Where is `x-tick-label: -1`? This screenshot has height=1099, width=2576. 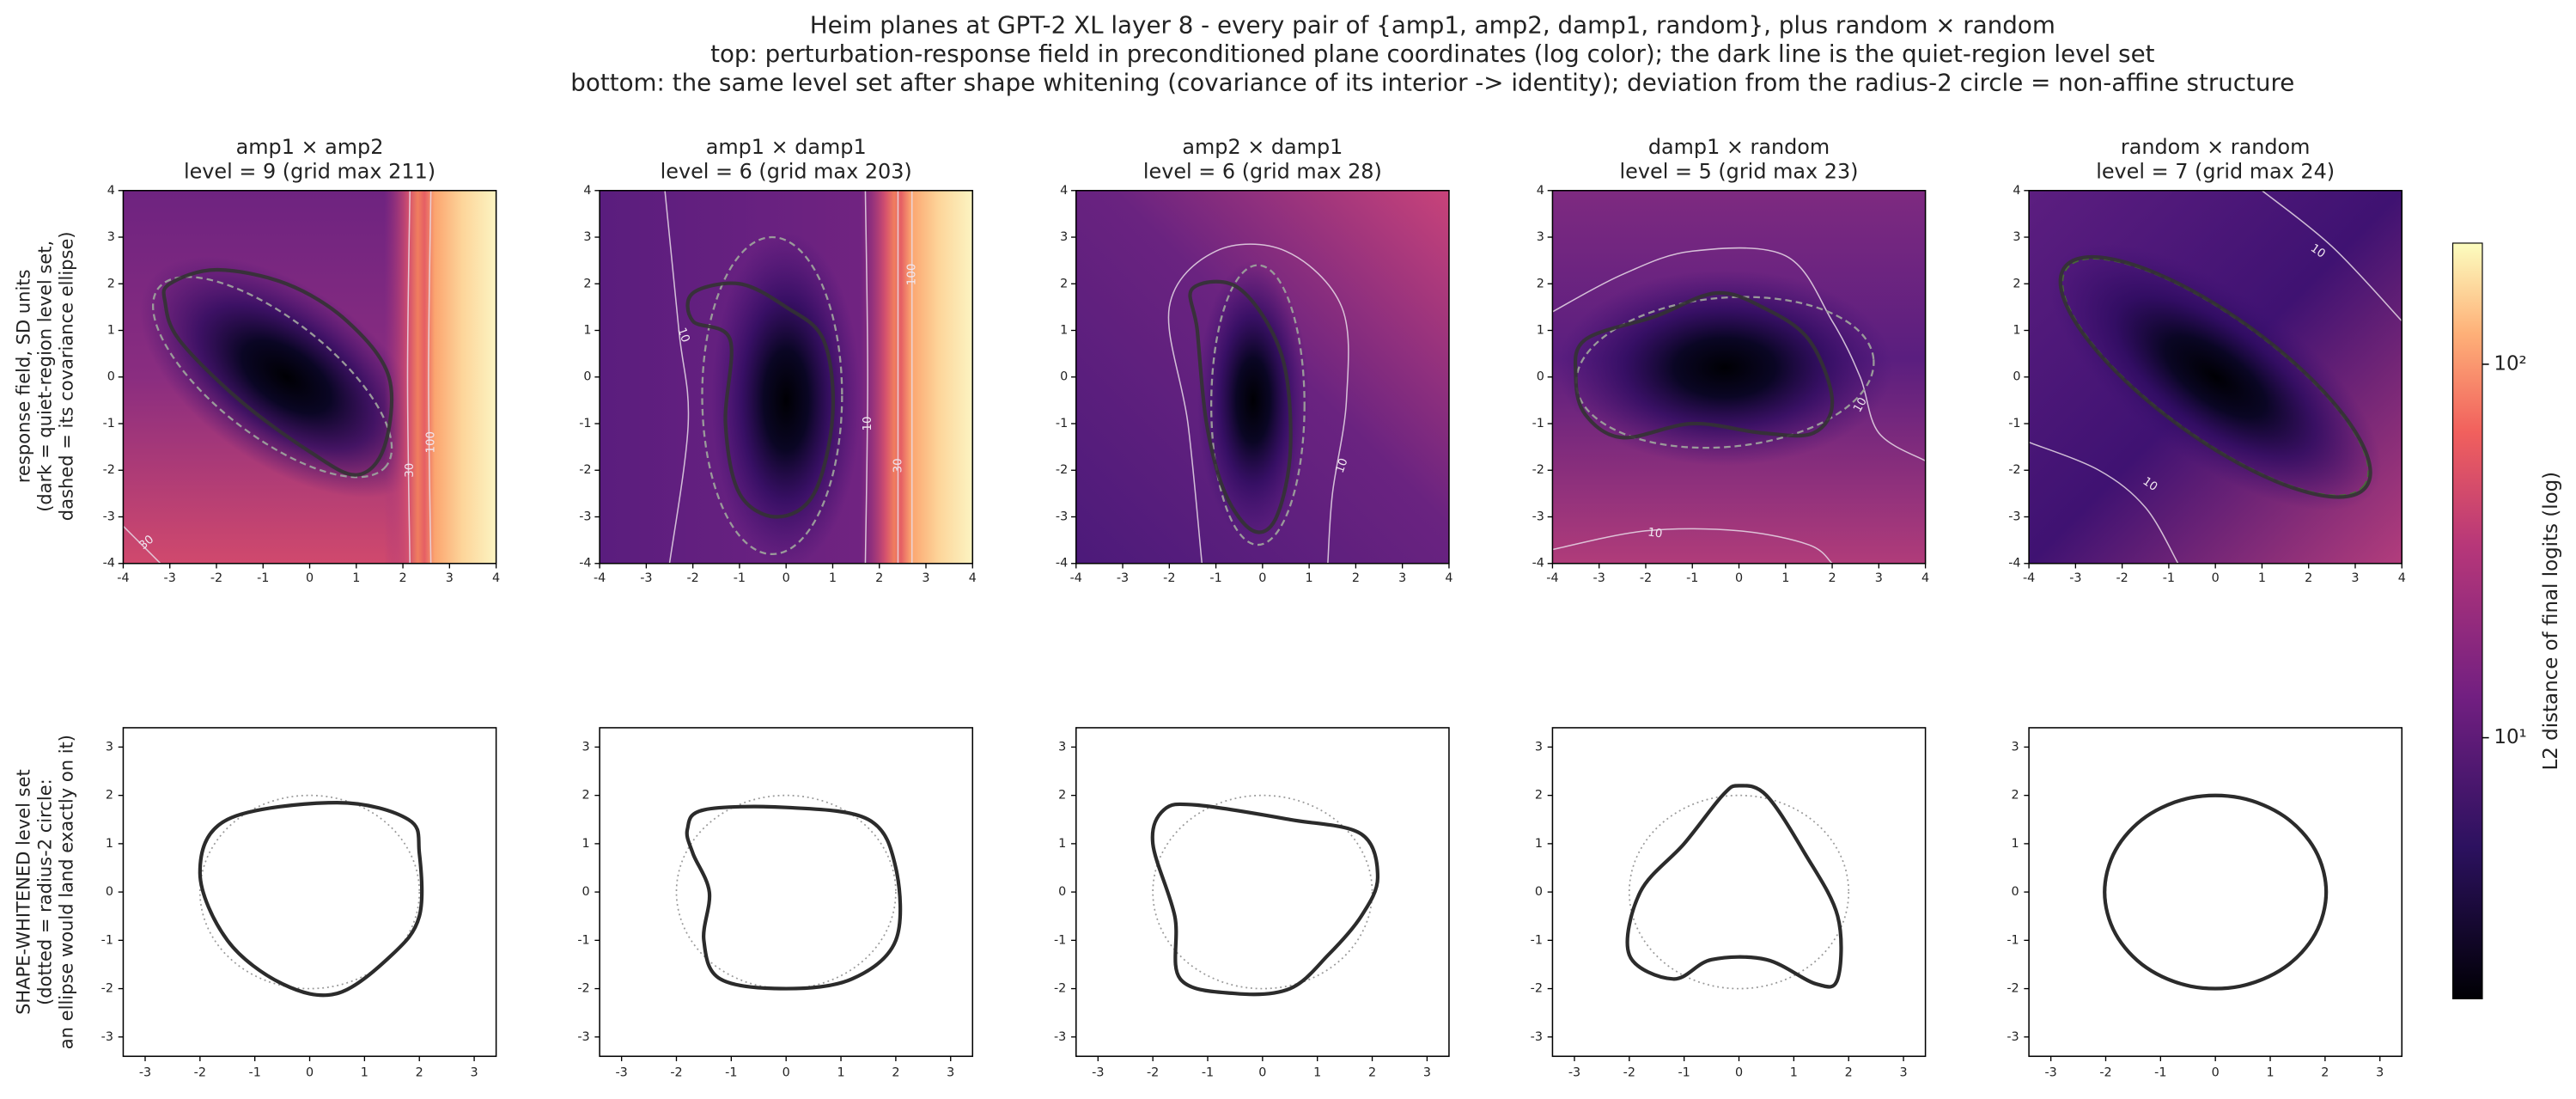 x-tick-label: -1 is located at coordinates (263, 578).